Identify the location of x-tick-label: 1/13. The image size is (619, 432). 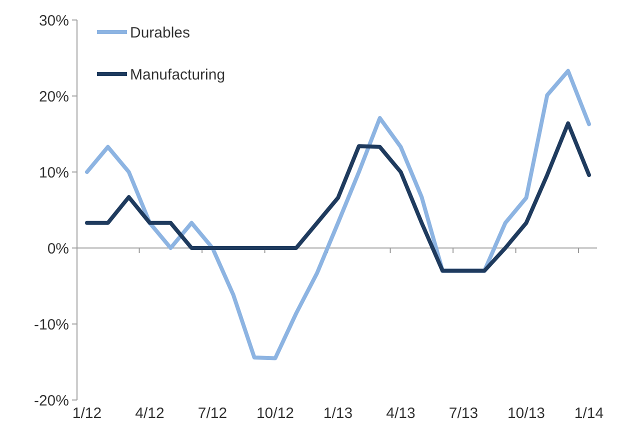
(338, 413).